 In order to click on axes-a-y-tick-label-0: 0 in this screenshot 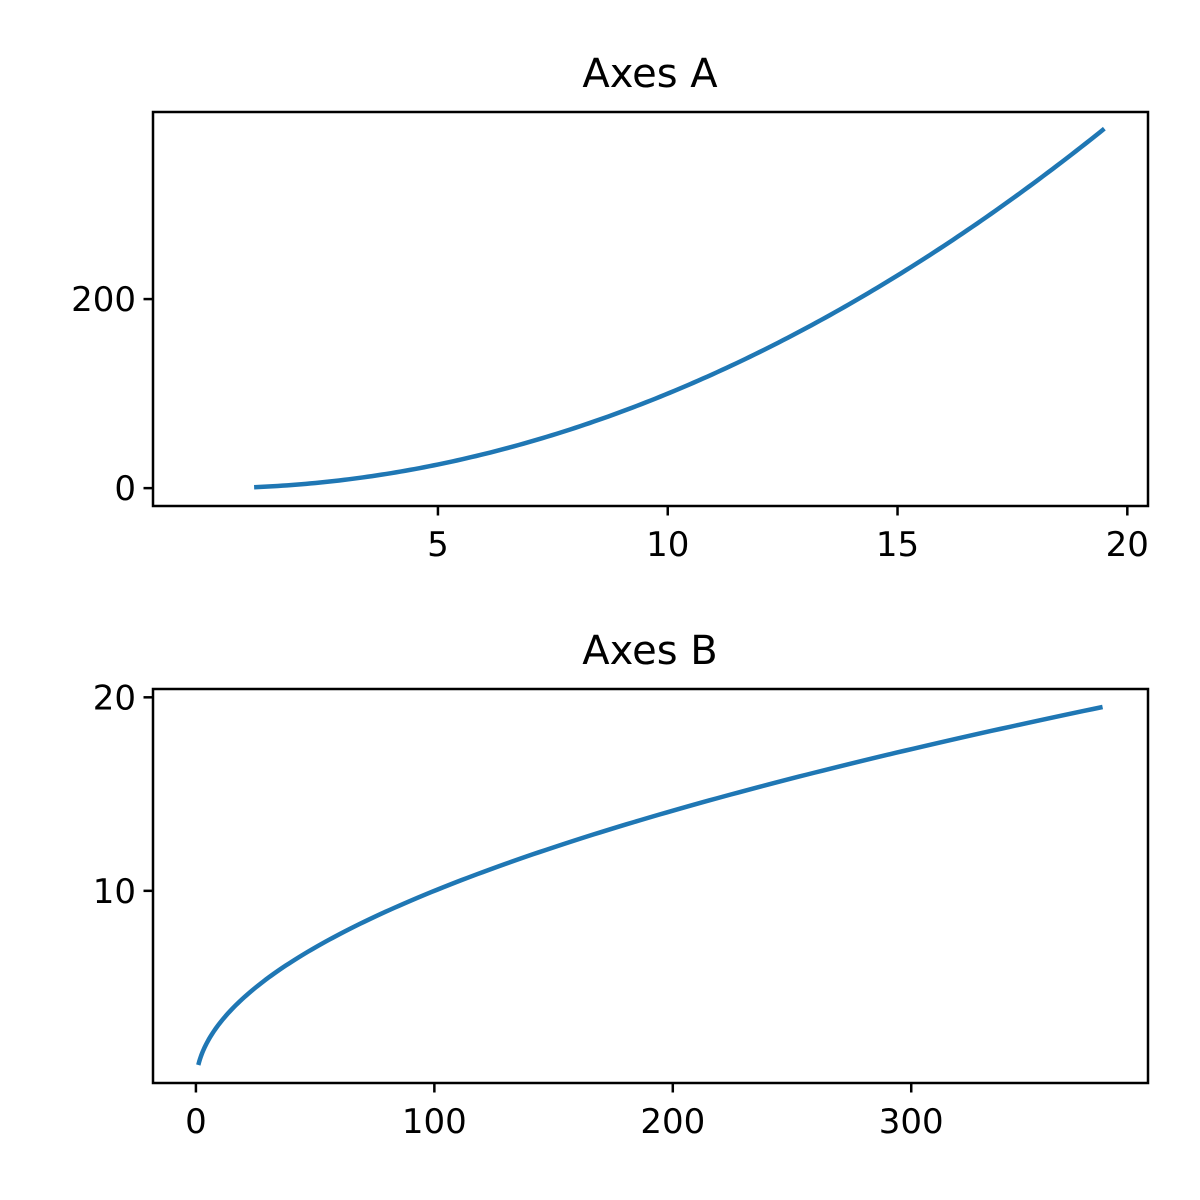, I will do `click(125, 489)`.